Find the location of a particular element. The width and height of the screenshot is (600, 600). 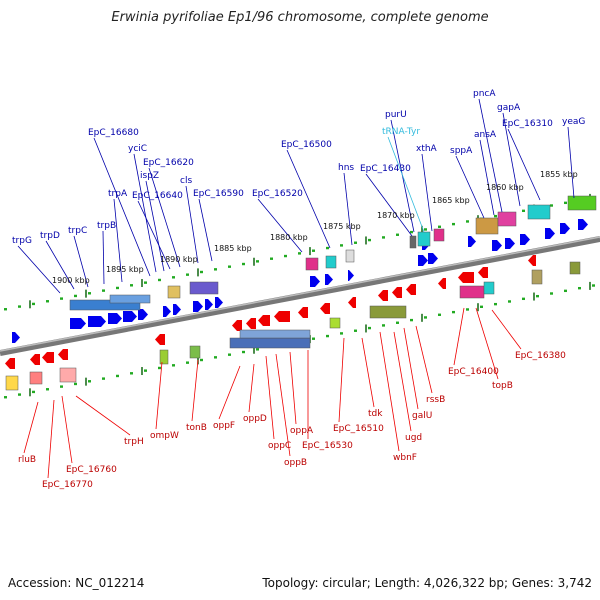

gene-label-top: EpC_16520 is located at coordinates (277, 194).